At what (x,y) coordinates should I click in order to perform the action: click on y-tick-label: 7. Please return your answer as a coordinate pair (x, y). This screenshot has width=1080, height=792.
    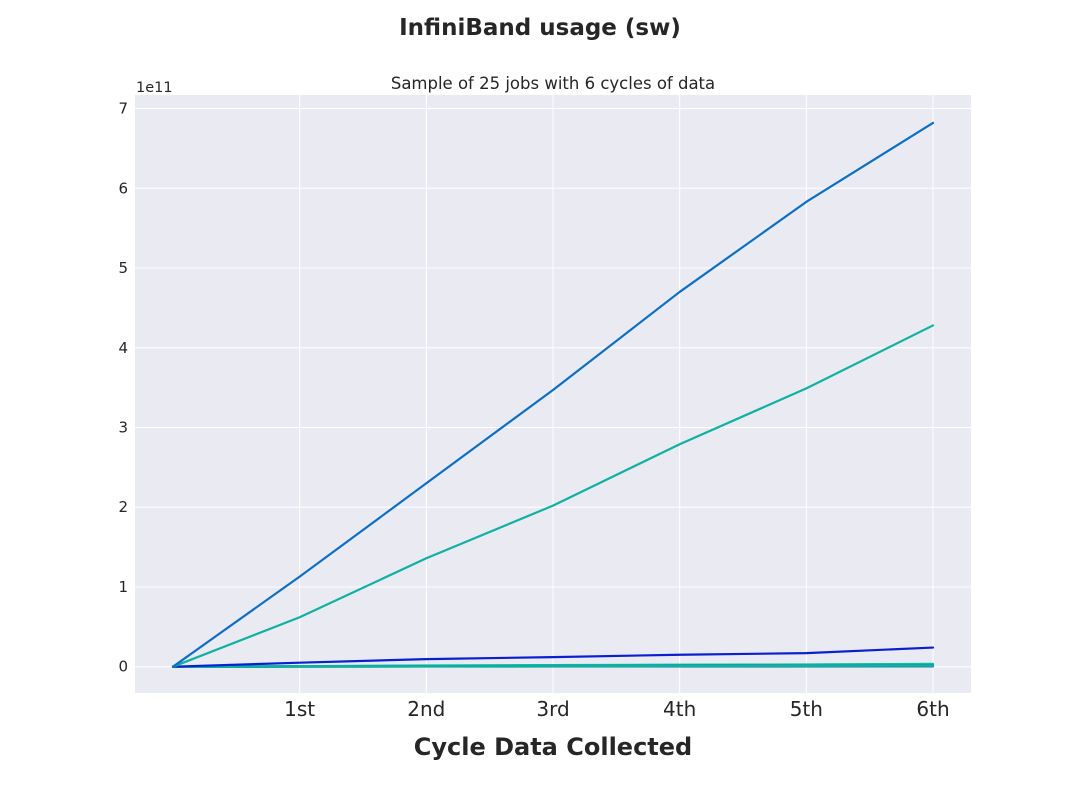
    Looking at the image, I should click on (123, 109).